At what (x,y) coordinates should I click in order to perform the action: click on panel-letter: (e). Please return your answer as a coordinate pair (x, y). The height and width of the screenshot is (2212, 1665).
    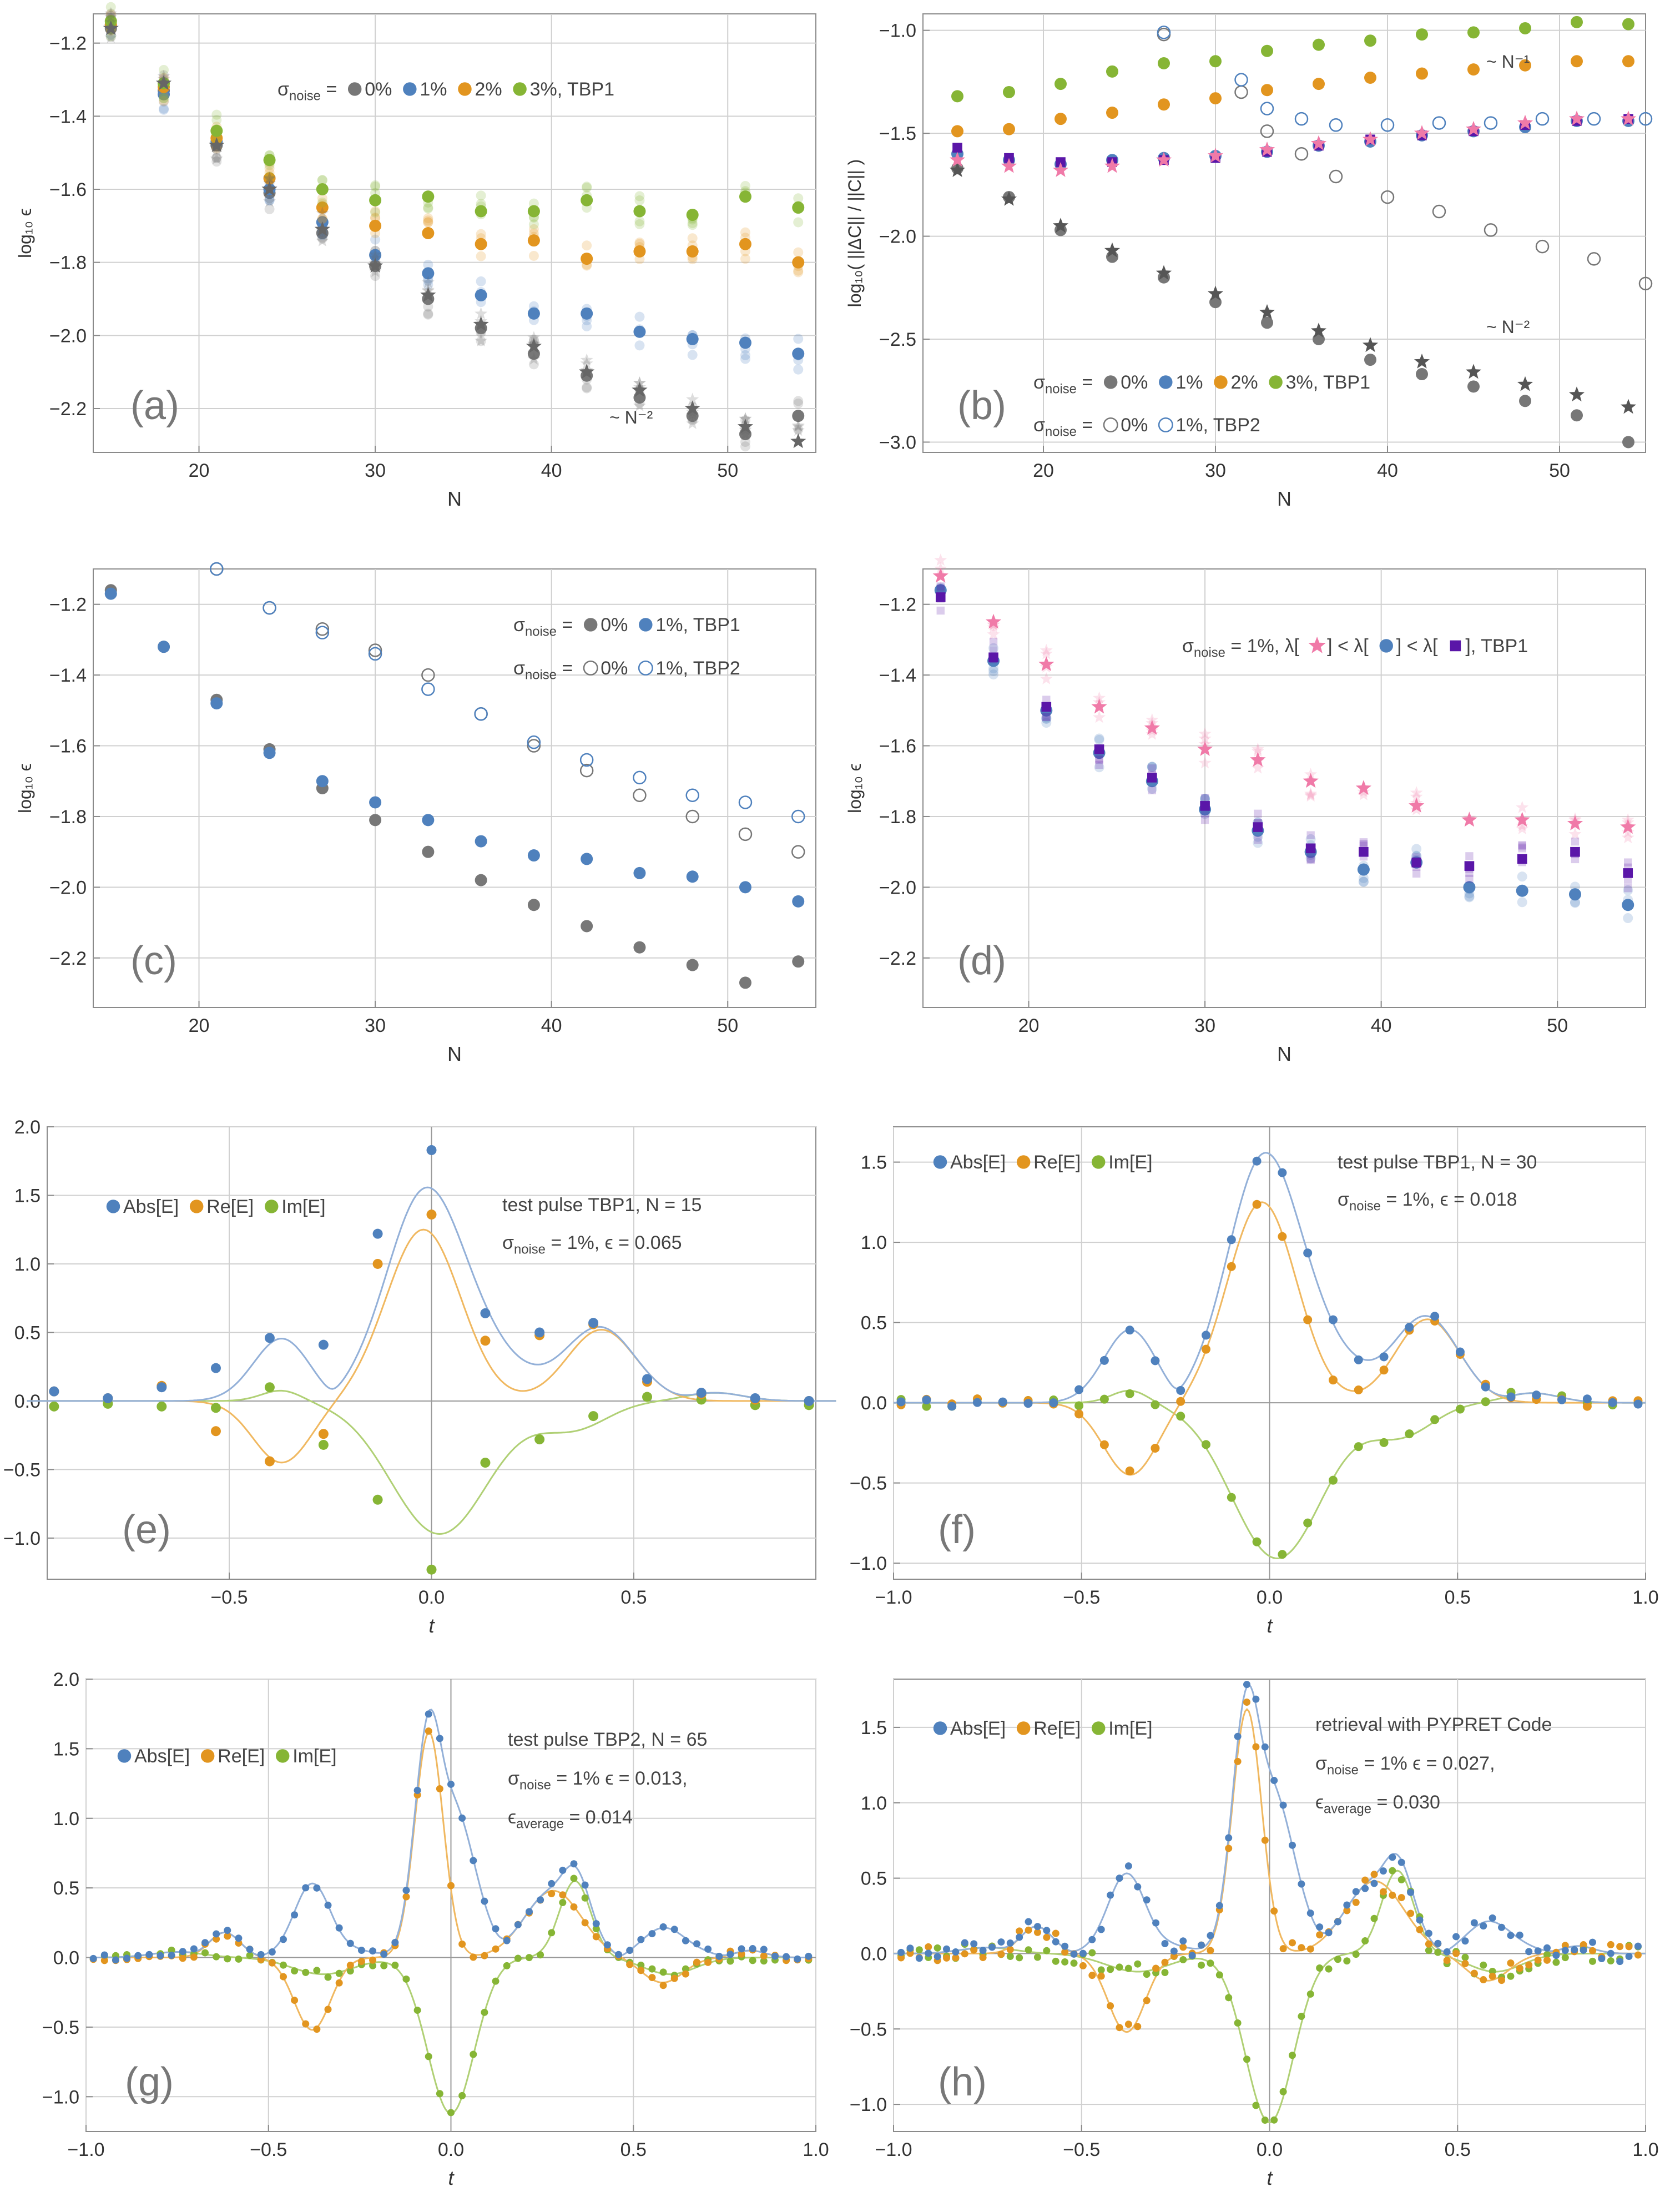
    Looking at the image, I should click on (147, 1530).